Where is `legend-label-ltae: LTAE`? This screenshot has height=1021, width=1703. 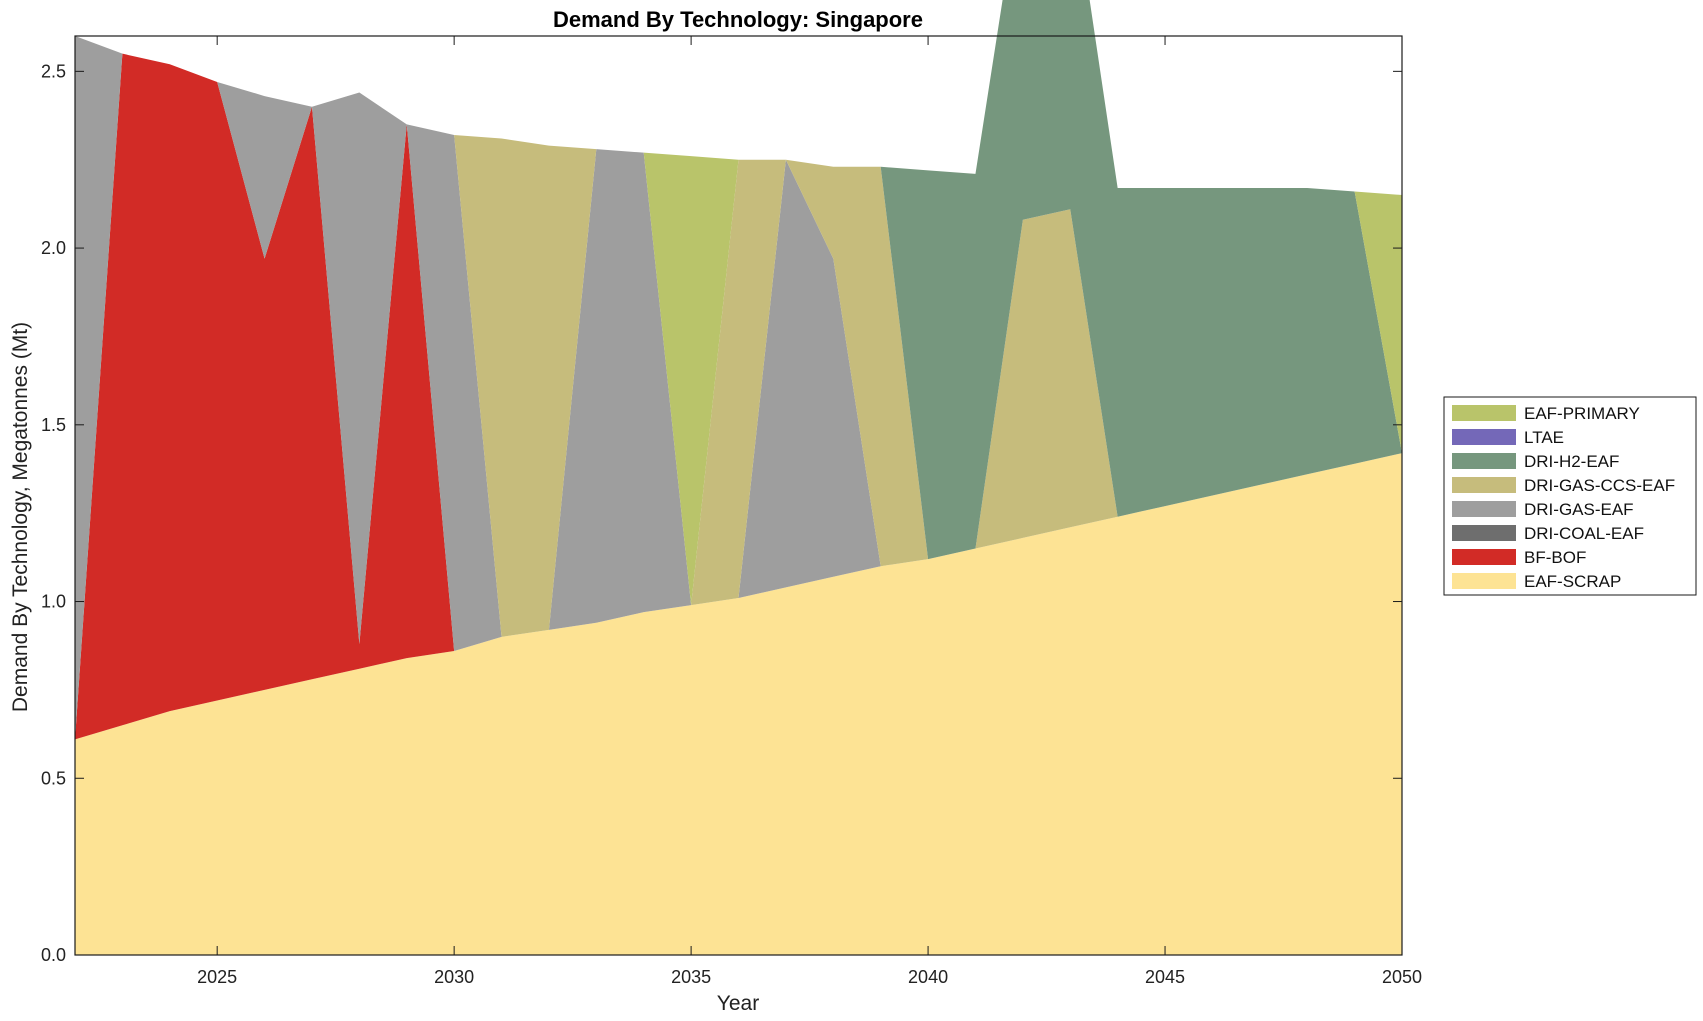
legend-label-ltae: LTAE is located at coordinates (1544, 437).